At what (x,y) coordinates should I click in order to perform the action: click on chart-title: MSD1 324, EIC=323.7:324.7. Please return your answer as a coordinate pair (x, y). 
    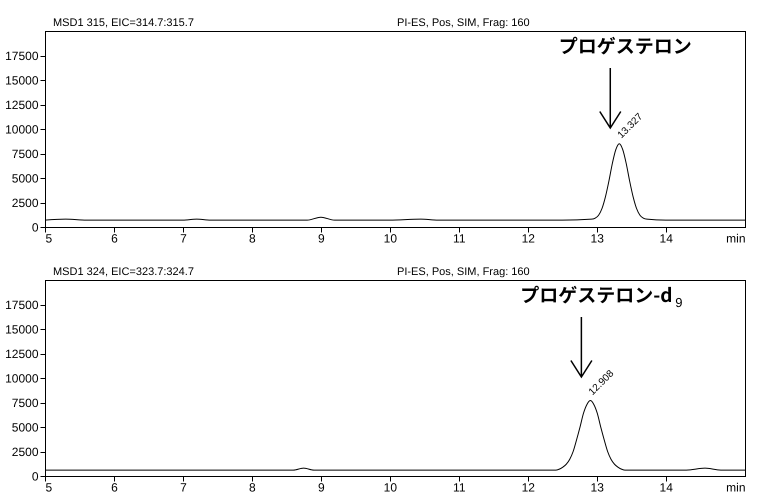
    Looking at the image, I should click on (123, 272).